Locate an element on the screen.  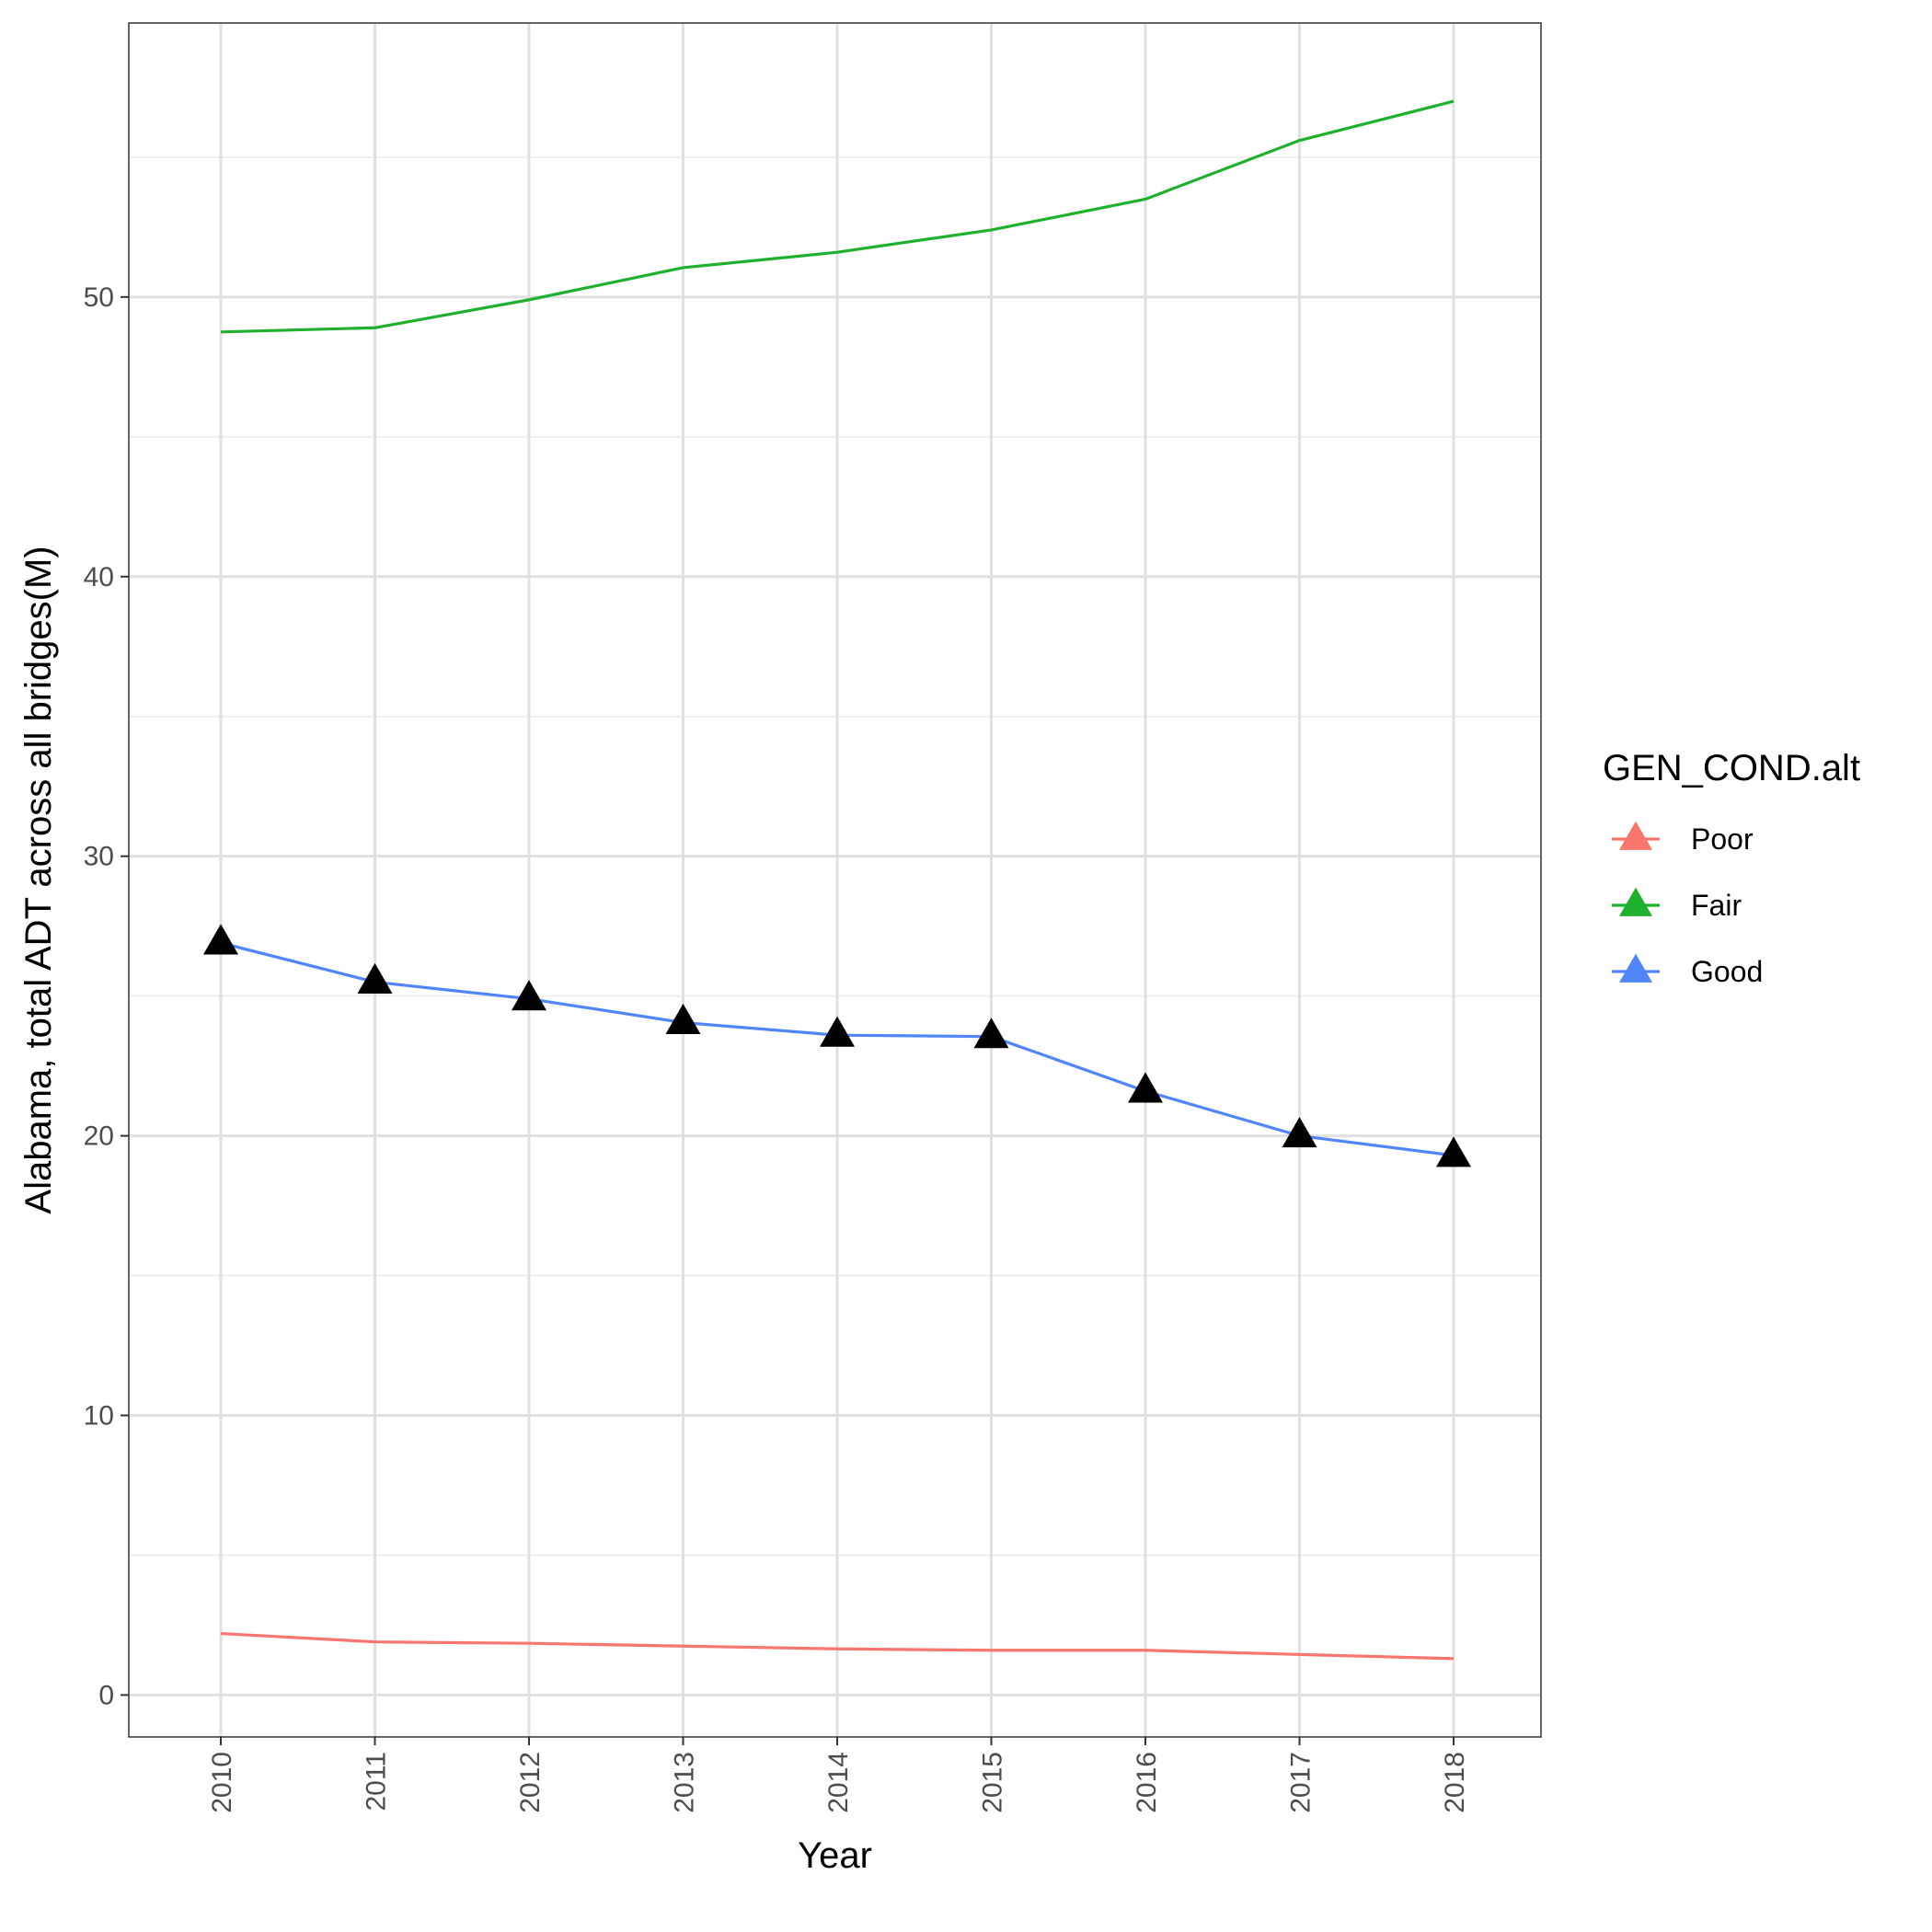
x-tick-label: 2015 is located at coordinates (993, 1782).